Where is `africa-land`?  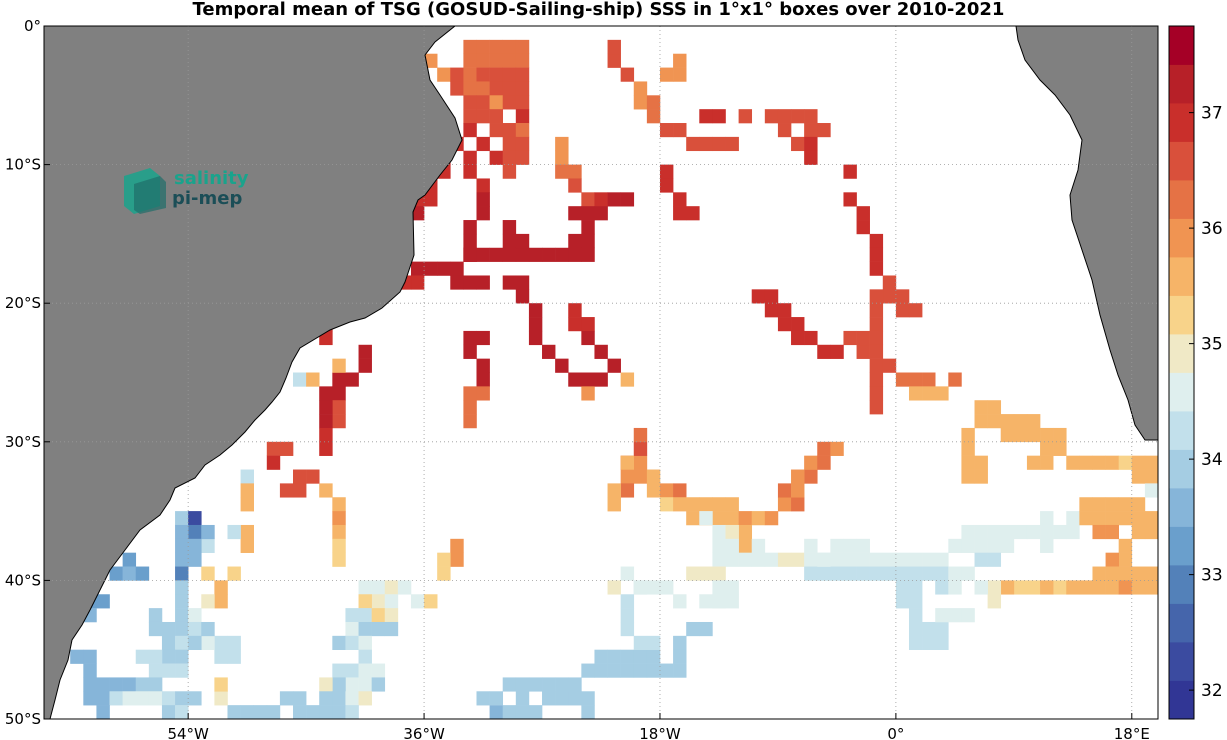
africa-land is located at coordinates (1086, 233).